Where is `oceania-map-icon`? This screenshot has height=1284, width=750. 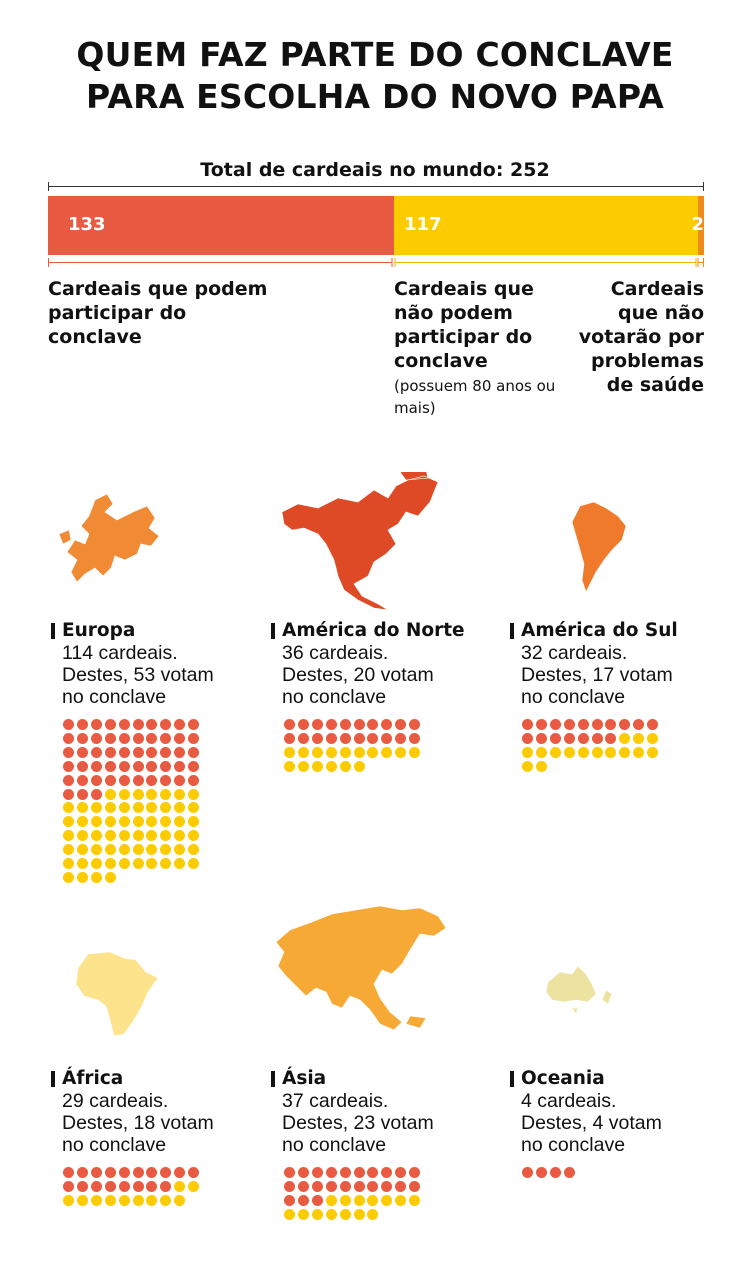 oceania-map-icon is located at coordinates (579, 990).